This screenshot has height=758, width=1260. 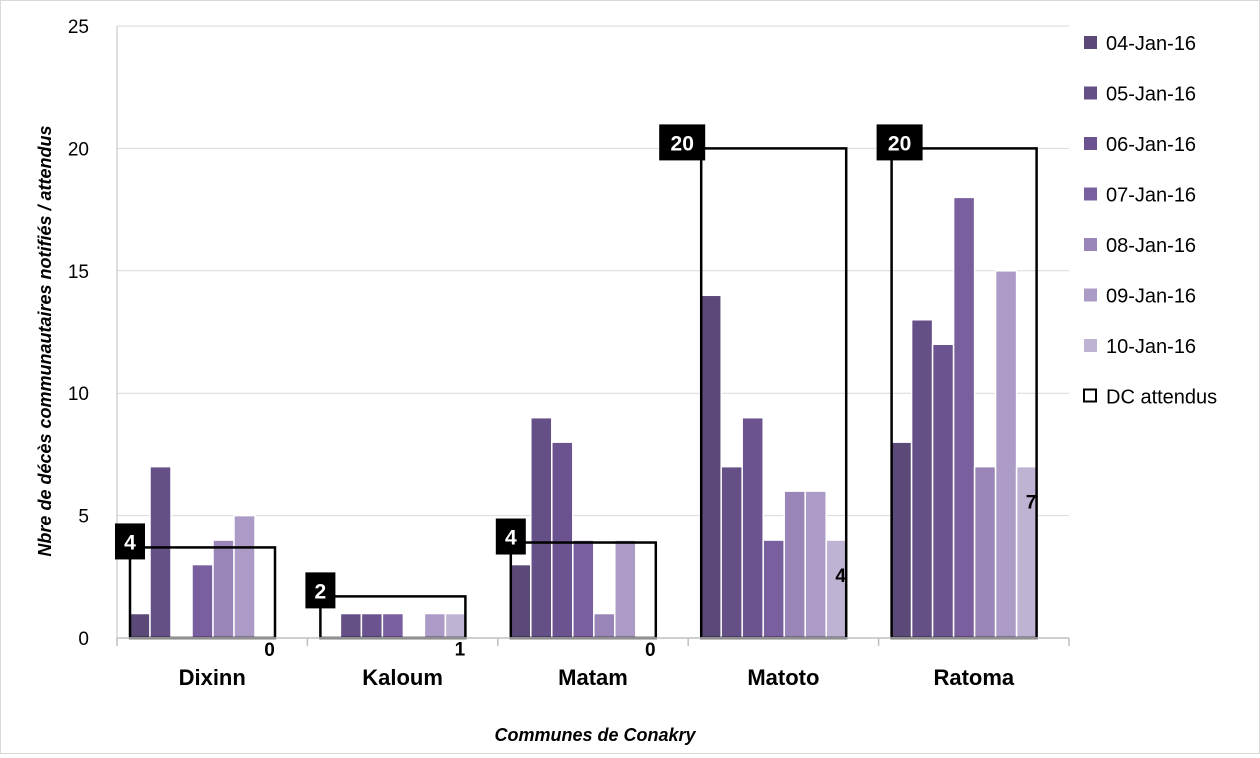 What do you see at coordinates (78, 394) in the screenshot?
I see `y-tick-label: 10` at bounding box center [78, 394].